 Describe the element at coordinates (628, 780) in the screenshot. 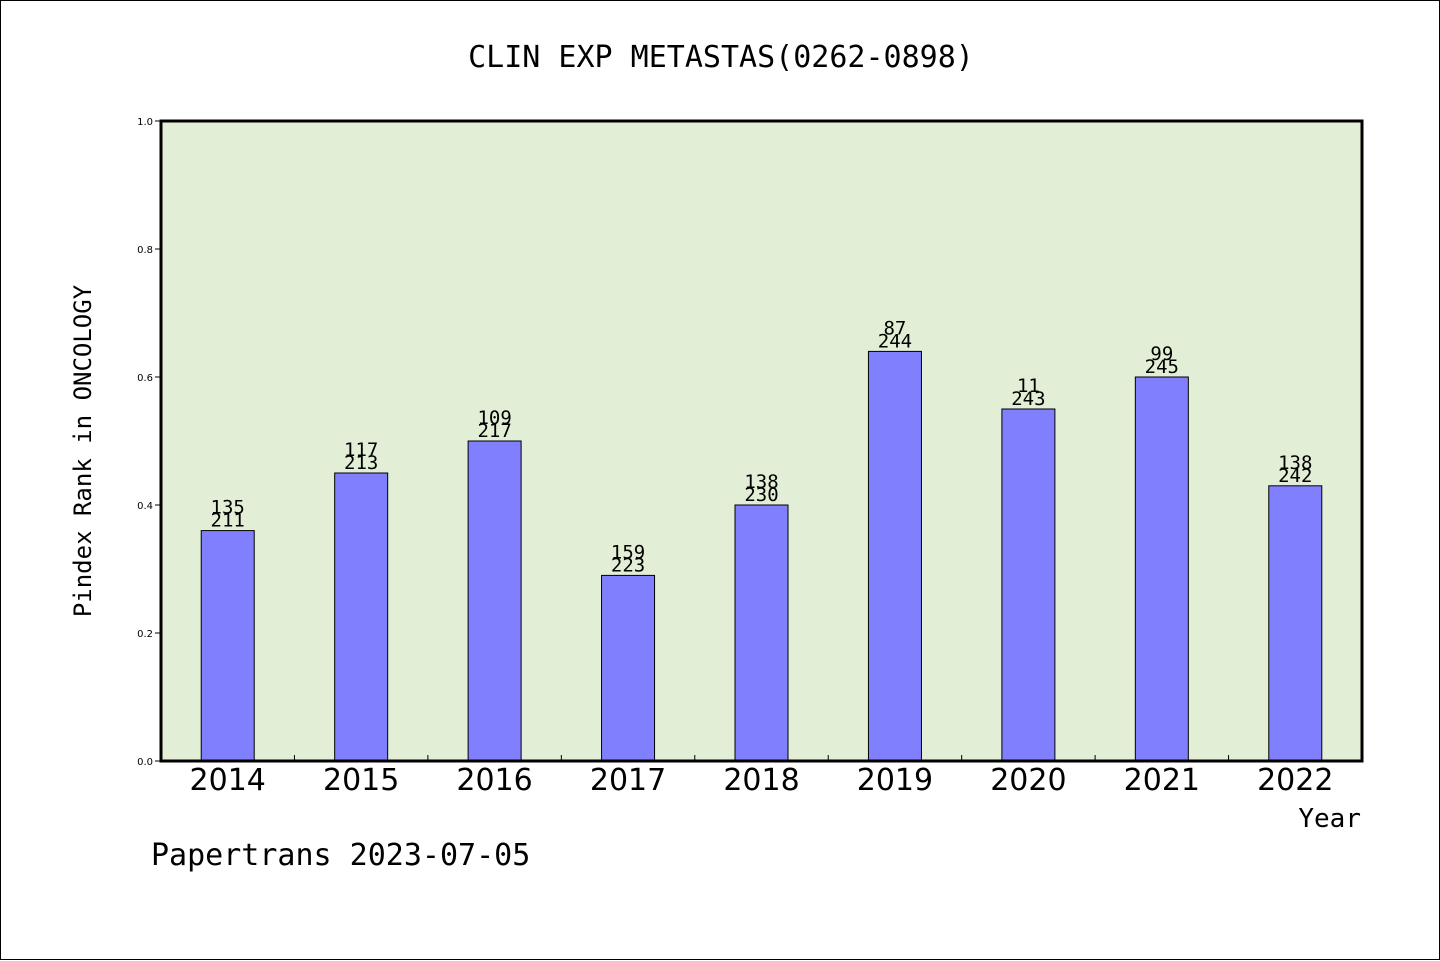

I see `x-tick-label: 2017` at that location.